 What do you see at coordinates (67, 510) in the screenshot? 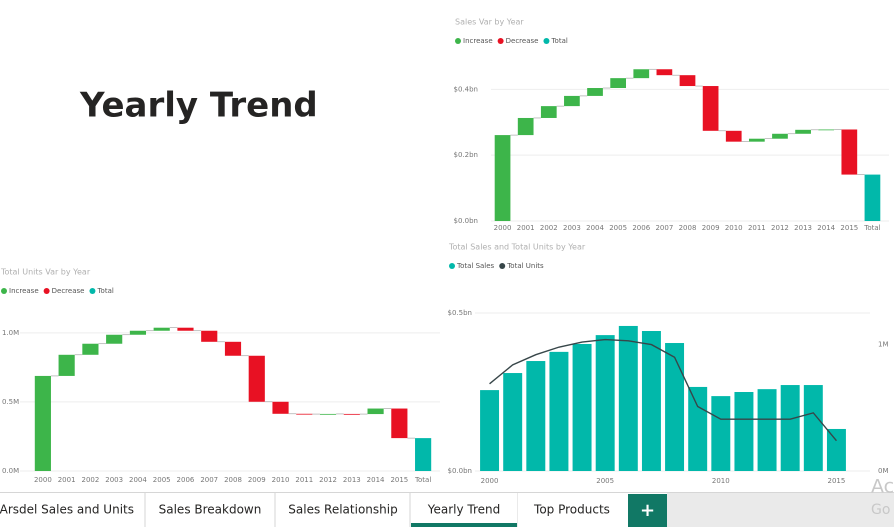
I see `page-tab: nArsdel Sales and Units` at bounding box center [67, 510].